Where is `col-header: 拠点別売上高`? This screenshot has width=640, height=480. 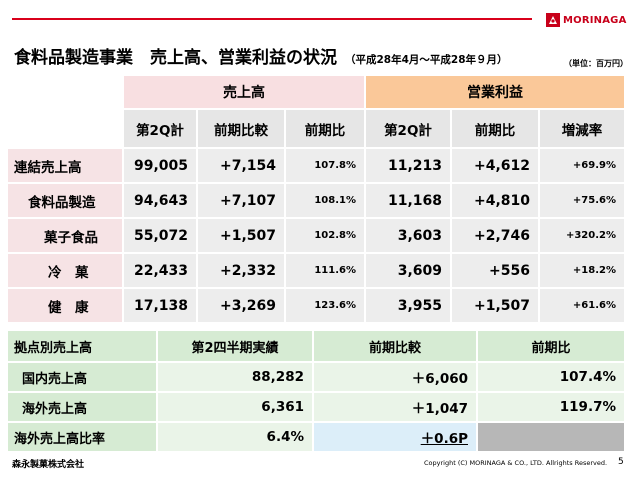
col-header: 拠点別売上高 is located at coordinates (82, 346).